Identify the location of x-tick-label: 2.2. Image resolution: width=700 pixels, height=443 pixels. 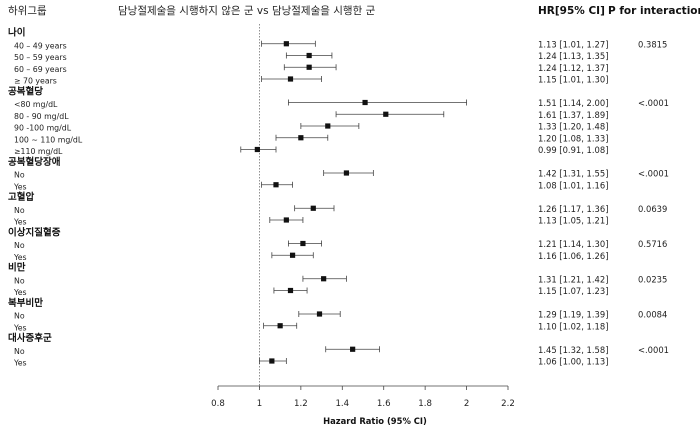
(508, 404).